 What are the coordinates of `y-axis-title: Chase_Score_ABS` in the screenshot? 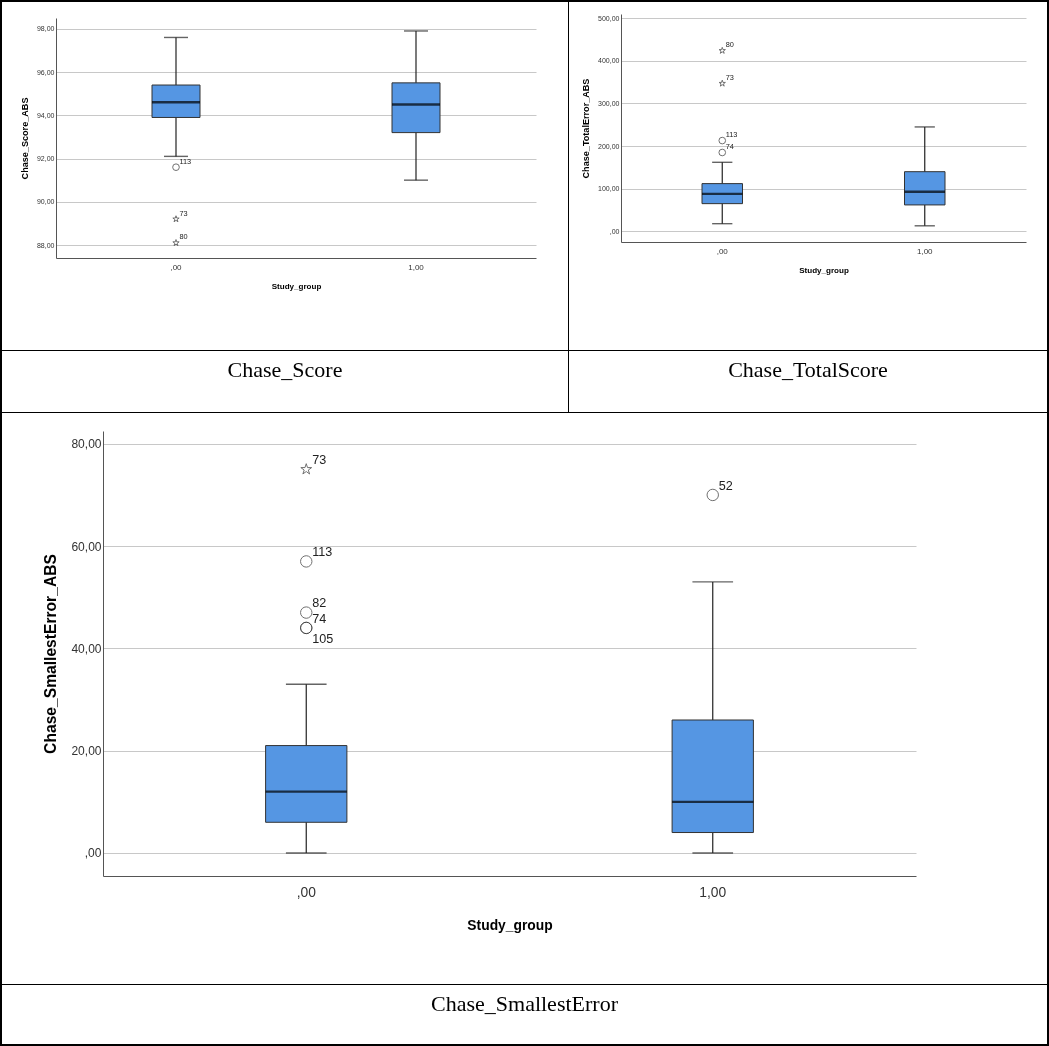 It's located at (24, 138).